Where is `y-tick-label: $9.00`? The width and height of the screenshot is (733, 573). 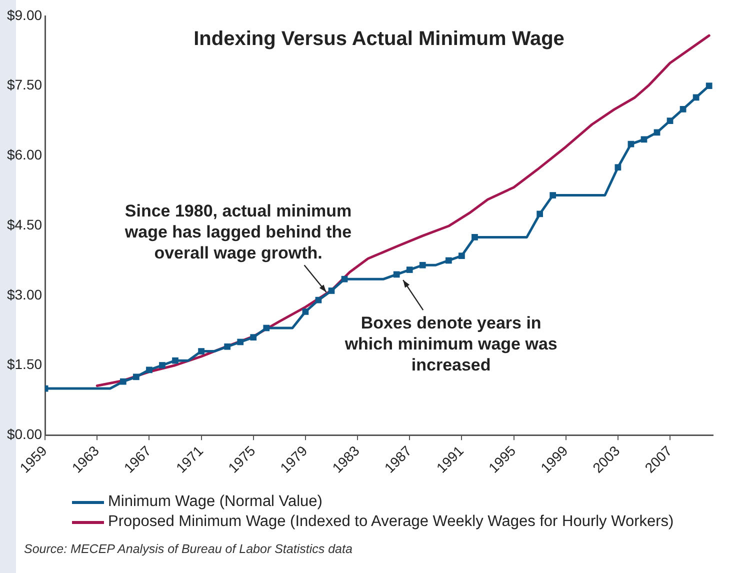 y-tick-label: $9.00 is located at coordinates (24, 14).